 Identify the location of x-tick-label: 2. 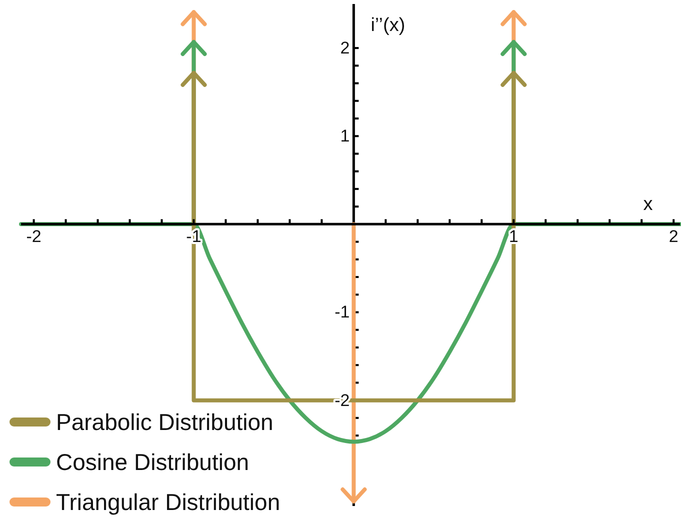
(673, 236).